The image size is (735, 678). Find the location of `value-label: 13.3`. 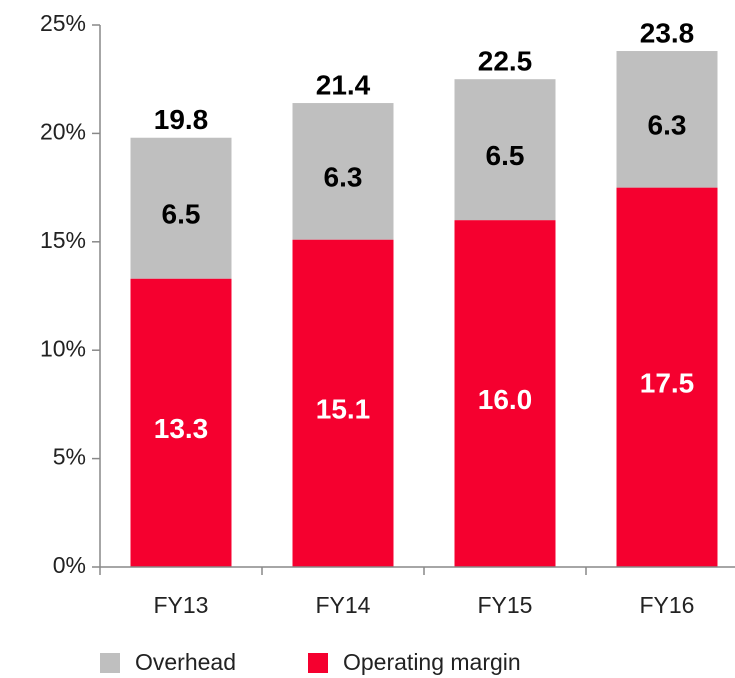

value-label: 13.3 is located at coordinates (181, 428).